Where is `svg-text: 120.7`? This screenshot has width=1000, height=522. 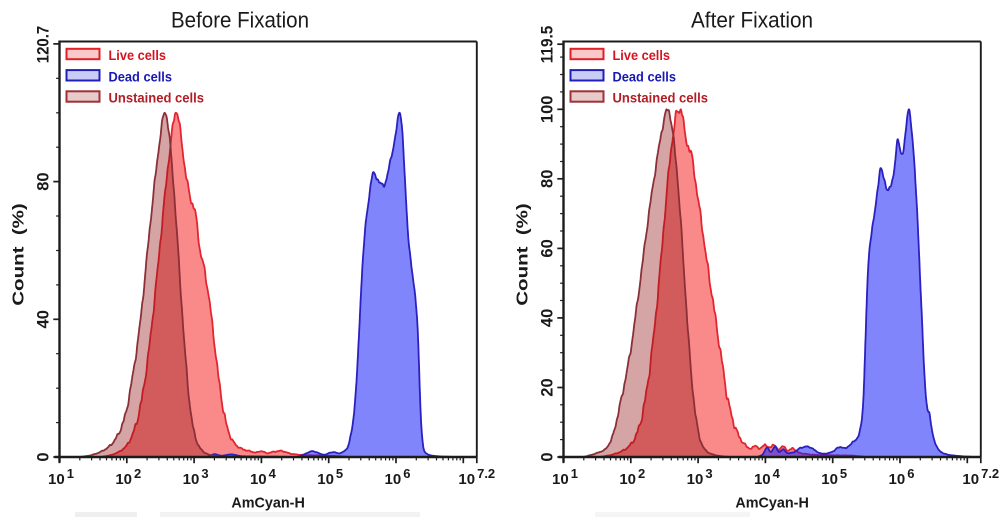 svg-text: 120.7 is located at coordinates (44, 45).